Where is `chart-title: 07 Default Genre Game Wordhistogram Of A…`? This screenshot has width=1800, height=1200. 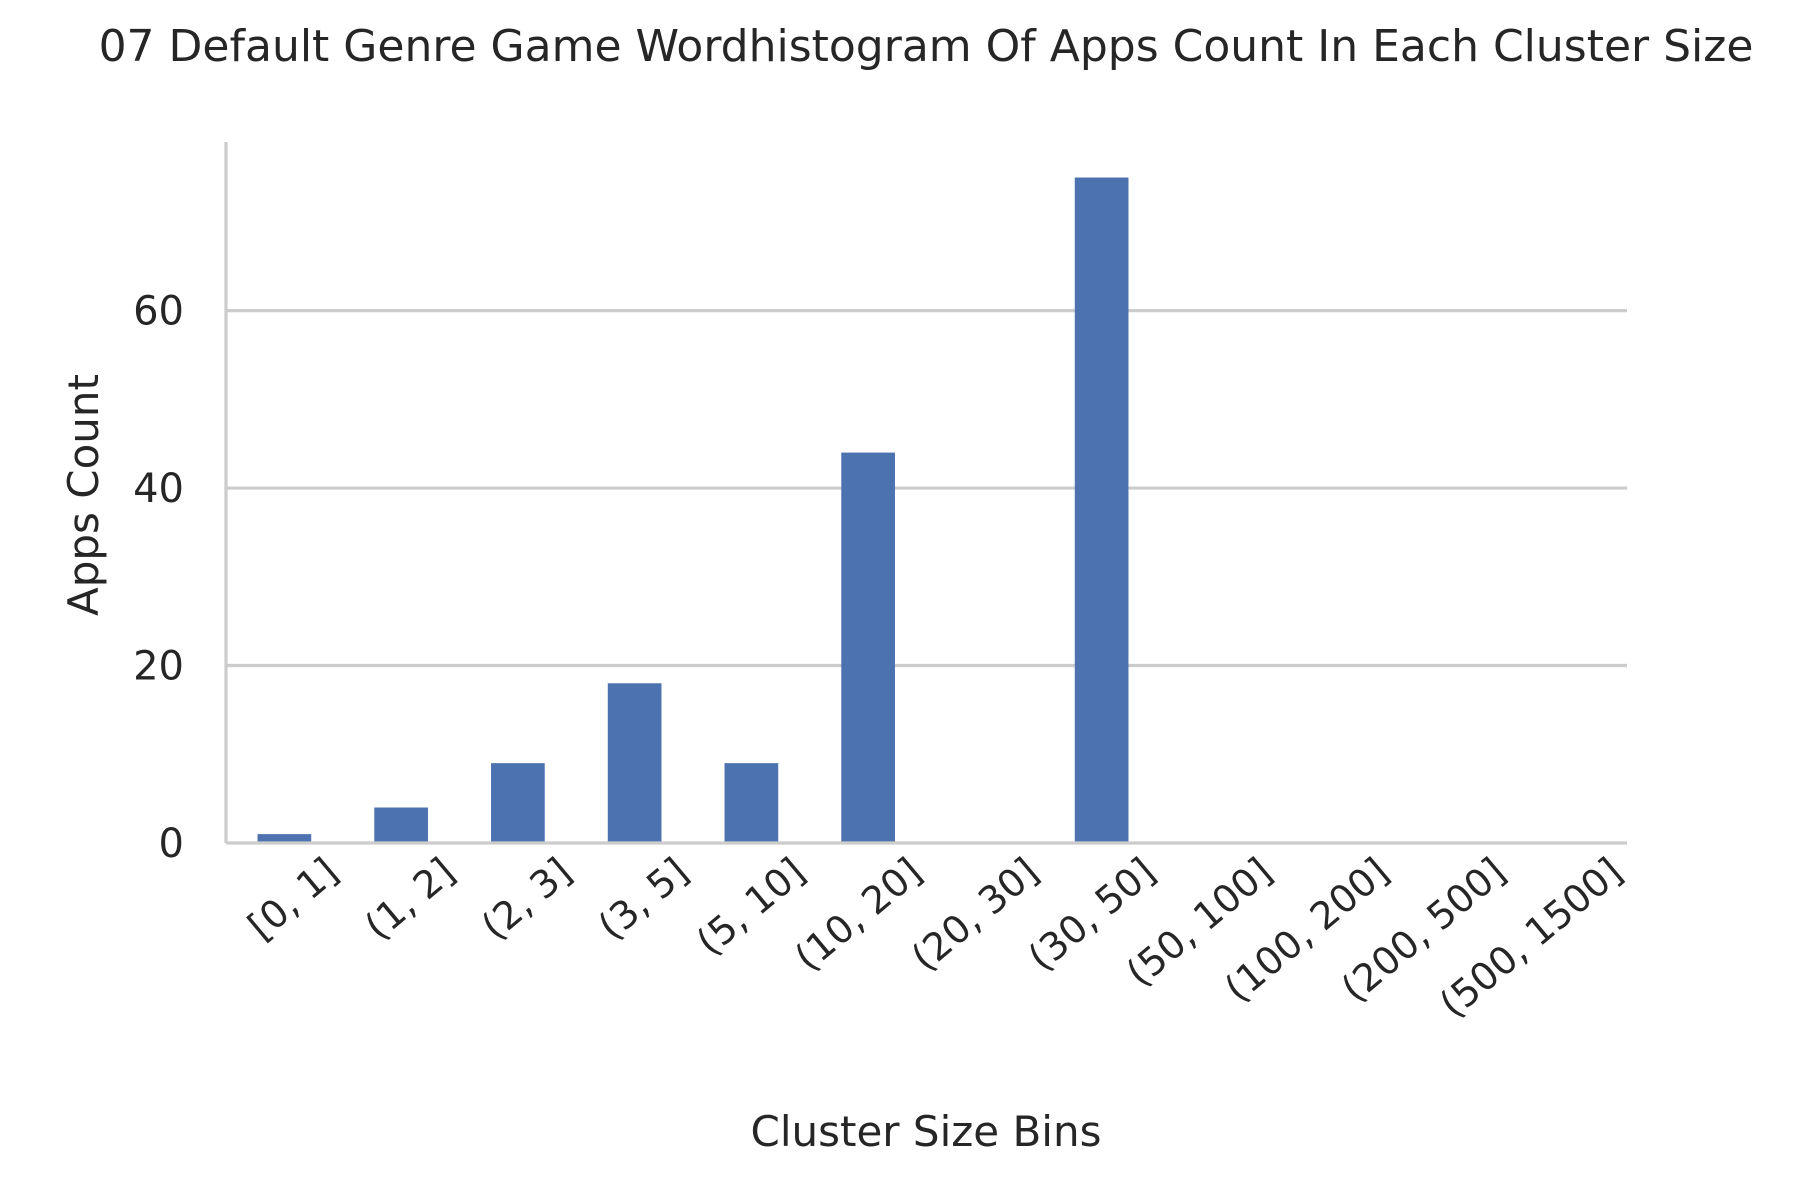 chart-title: 07 Default Genre Game Wordhistogram Of A… is located at coordinates (926, 46).